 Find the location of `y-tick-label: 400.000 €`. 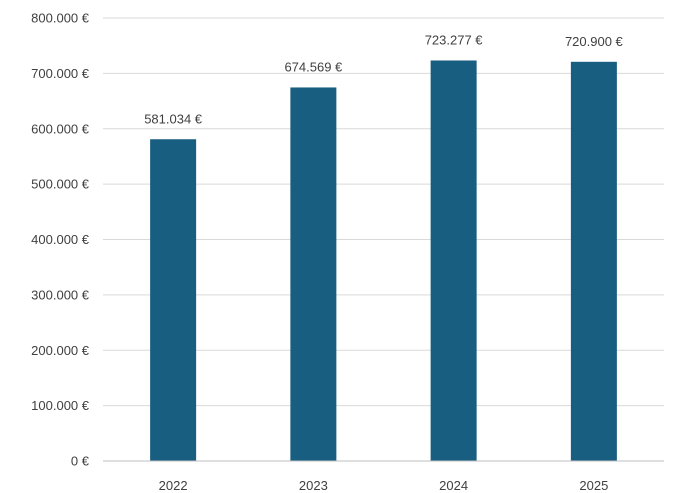

y-tick-label: 400.000 € is located at coordinates (60, 239).